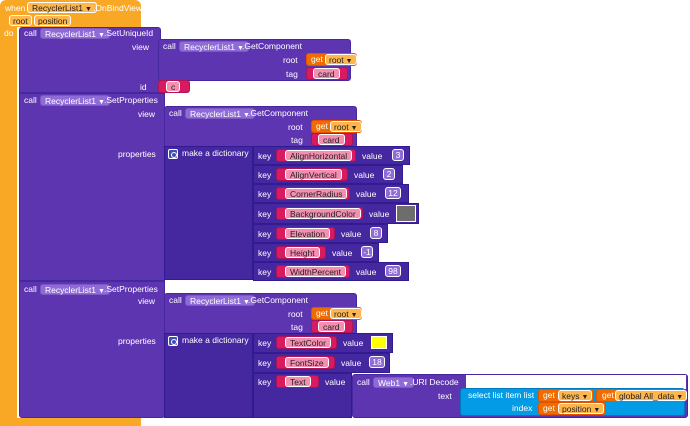  I want to click on method-name: .GetComponent, so click(278, 113).